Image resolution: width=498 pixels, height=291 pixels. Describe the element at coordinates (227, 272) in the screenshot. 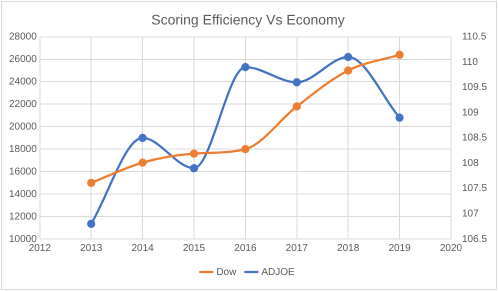

I see `legend-label: Dow` at that location.